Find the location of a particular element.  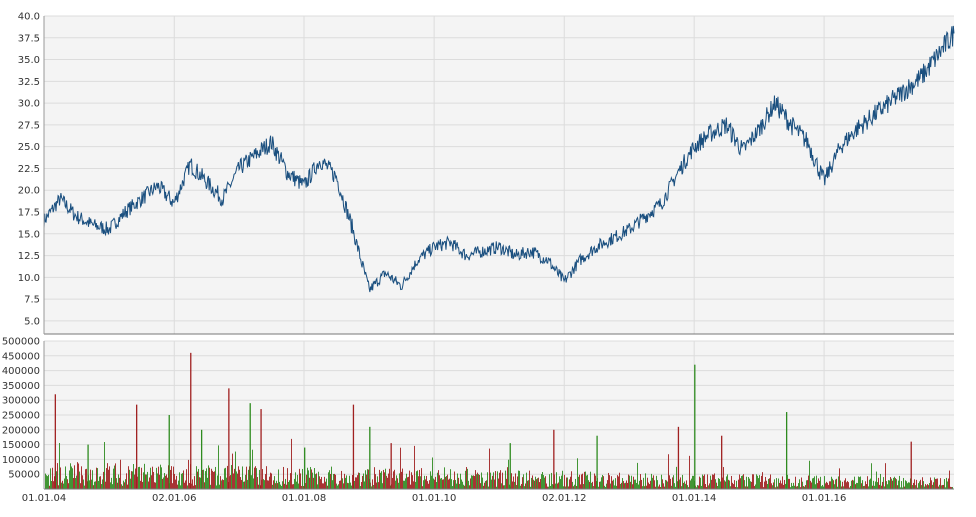

price-y-tick-label: 17.5 is located at coordinates (29, 213).